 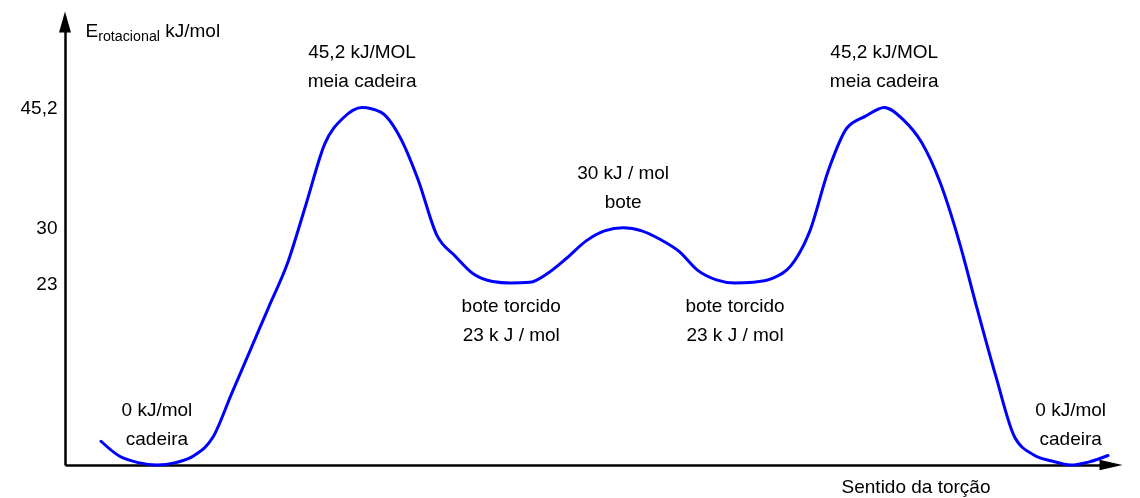 What do you see at coordinates (623, 186) in the screenshot?
I see `data-label: 30 kJ / mol bote` at bounding box center [623, 186].